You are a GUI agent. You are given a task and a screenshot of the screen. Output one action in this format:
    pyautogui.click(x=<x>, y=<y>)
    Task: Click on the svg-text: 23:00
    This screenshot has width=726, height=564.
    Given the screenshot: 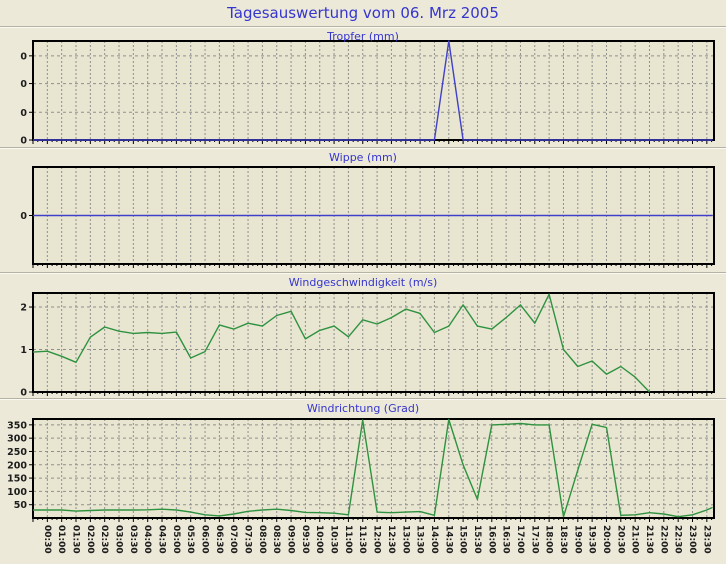 What is the action you would take?
    pyautogui.click(x=692, y=539)
    